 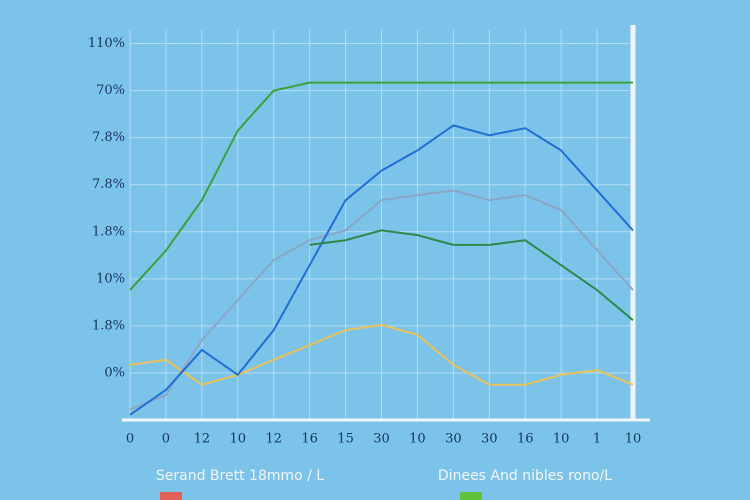 I want to click on x-tick-label: 1, so click(x=597, y=439).